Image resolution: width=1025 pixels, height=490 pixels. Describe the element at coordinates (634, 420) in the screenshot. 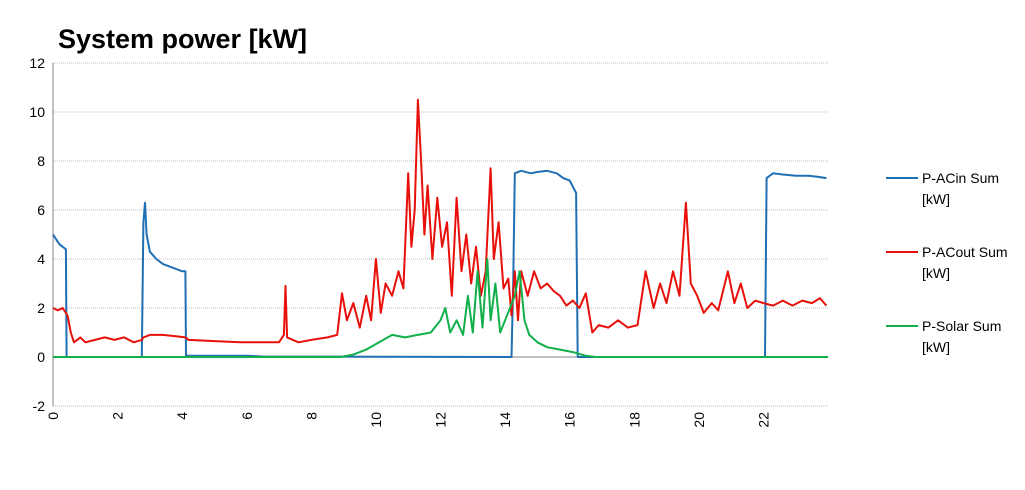

I see `x-tick-label: 18` at that location.